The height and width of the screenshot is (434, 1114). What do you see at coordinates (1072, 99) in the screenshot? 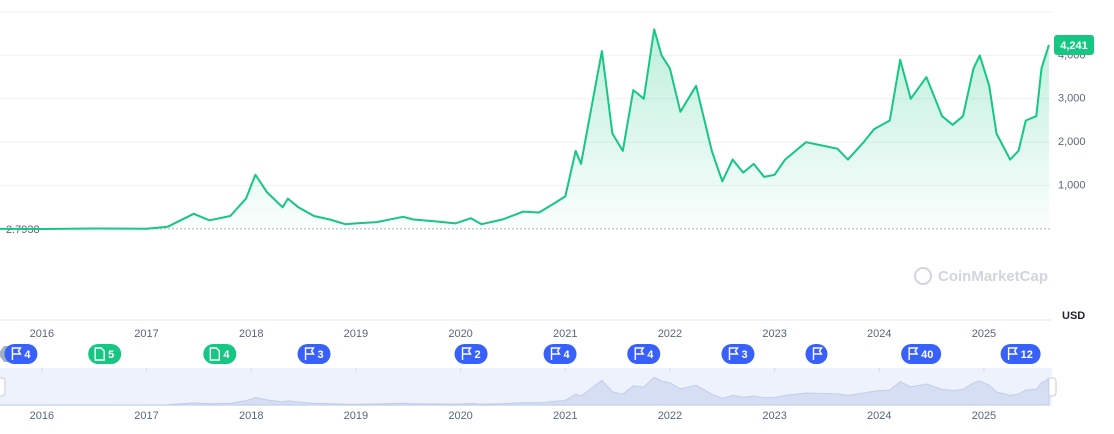
I see `y-tick-label: 3,000` at bounding box center [1072, 99].